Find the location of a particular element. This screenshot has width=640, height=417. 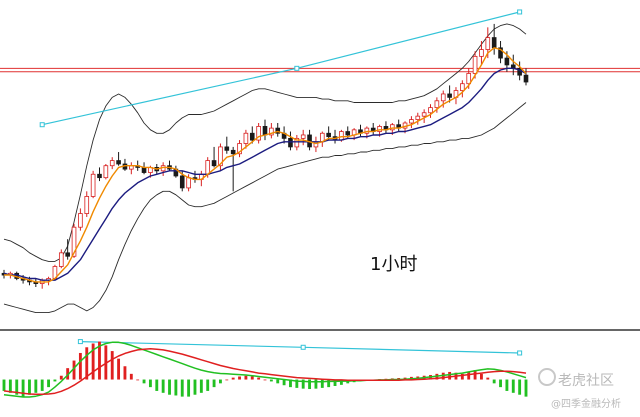

timeframe-label: 1小时 is located at coordinates (394, 264).